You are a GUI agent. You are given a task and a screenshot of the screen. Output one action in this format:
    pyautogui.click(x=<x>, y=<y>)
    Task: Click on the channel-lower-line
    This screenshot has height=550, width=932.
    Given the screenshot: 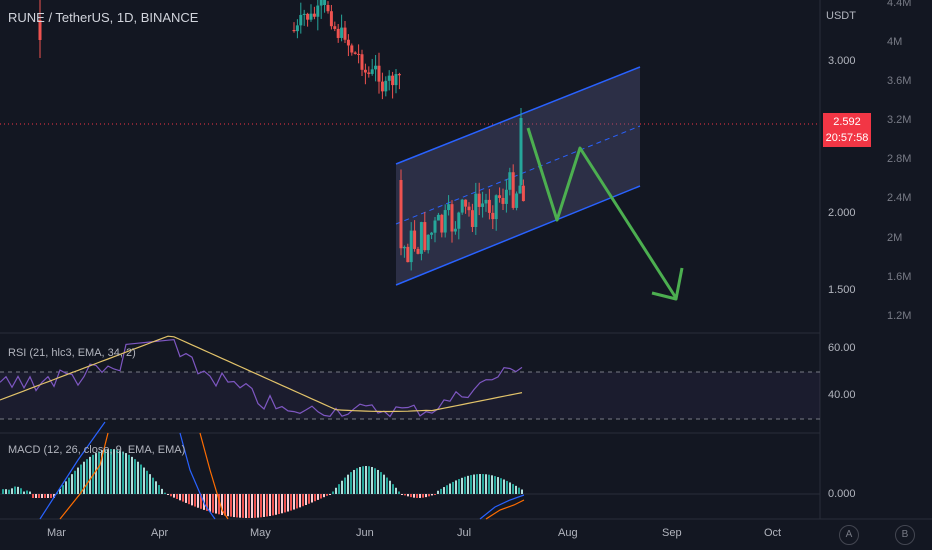 What is the action you would take?
    pyautogui.click(x=518, y=235)
    